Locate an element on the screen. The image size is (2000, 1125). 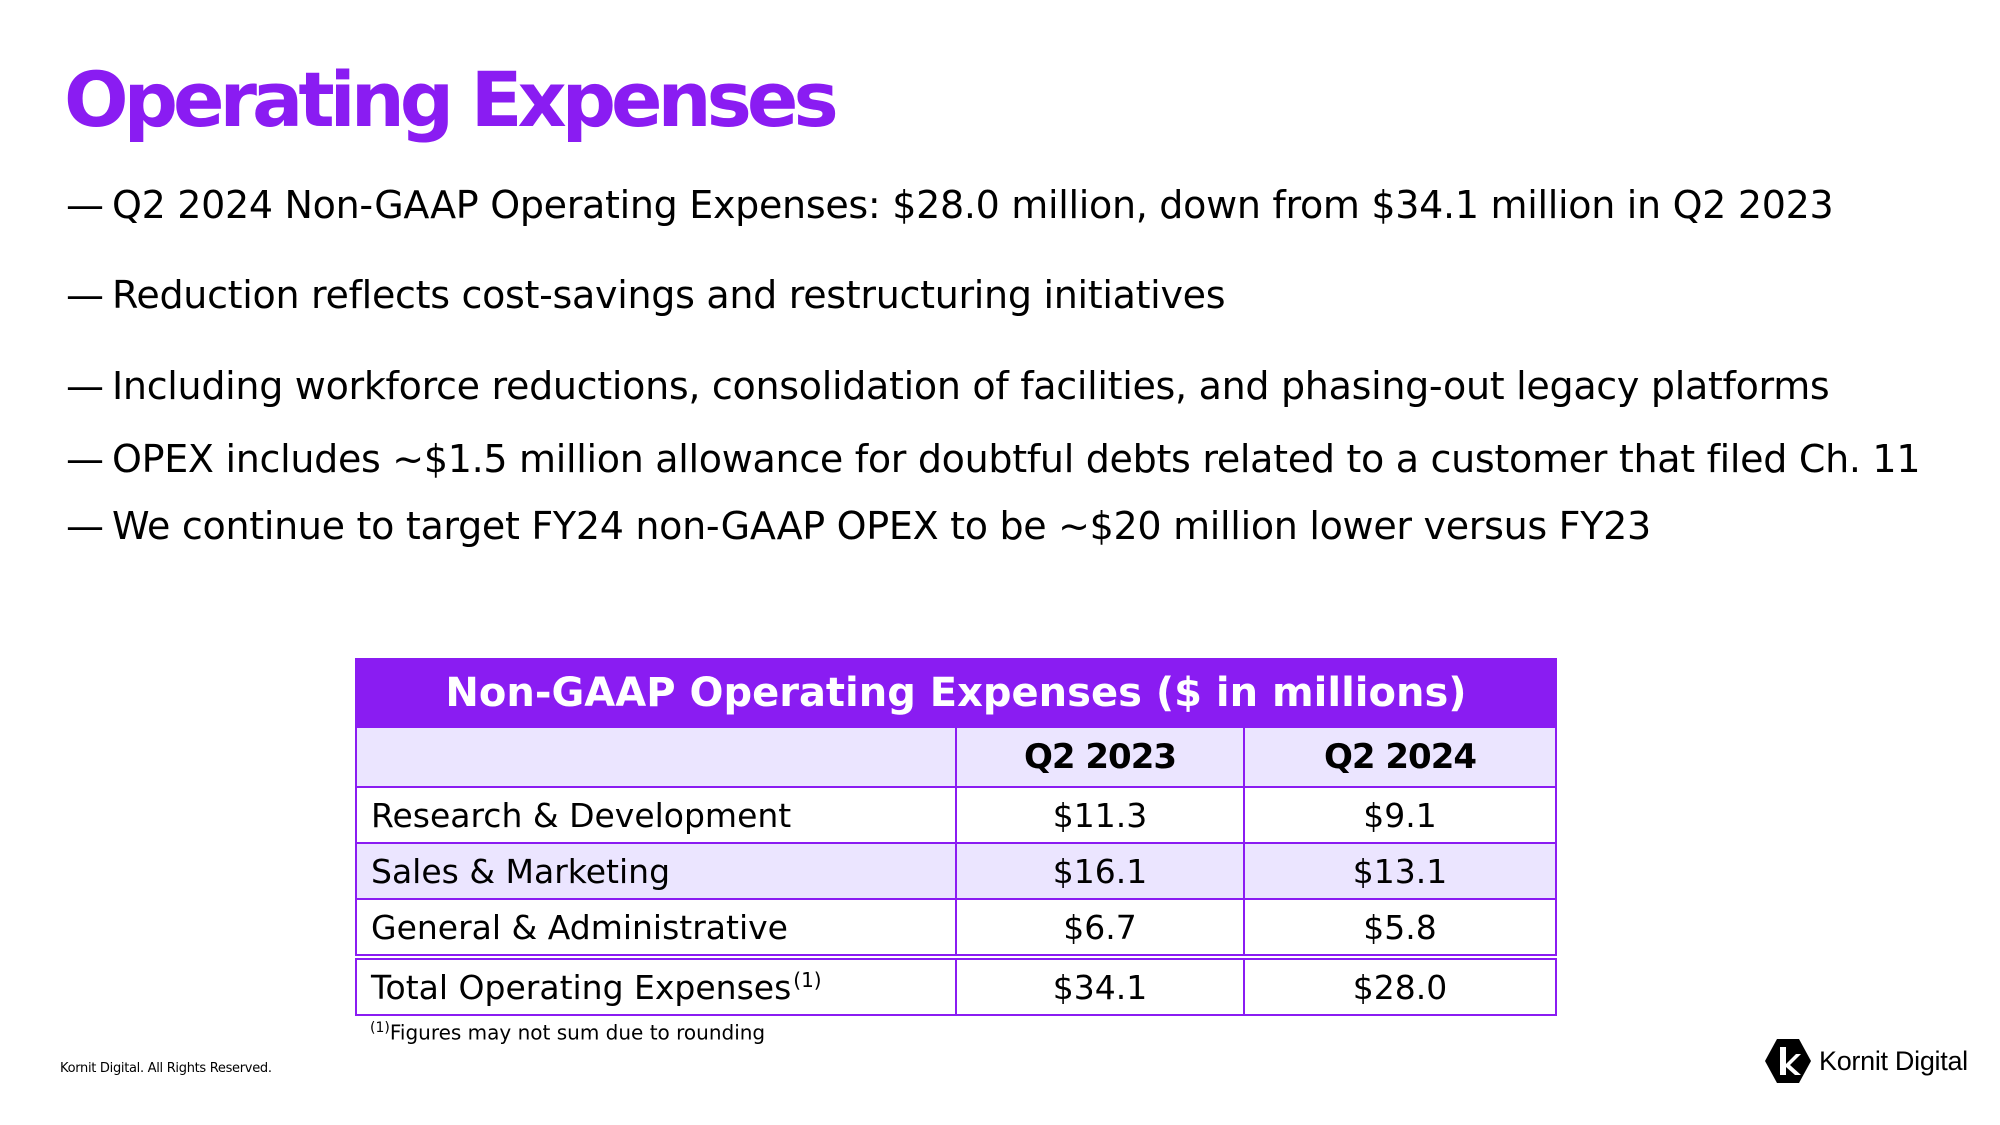
header-q2-2023: Q2 2023 is located at coordinates (1100, 757).